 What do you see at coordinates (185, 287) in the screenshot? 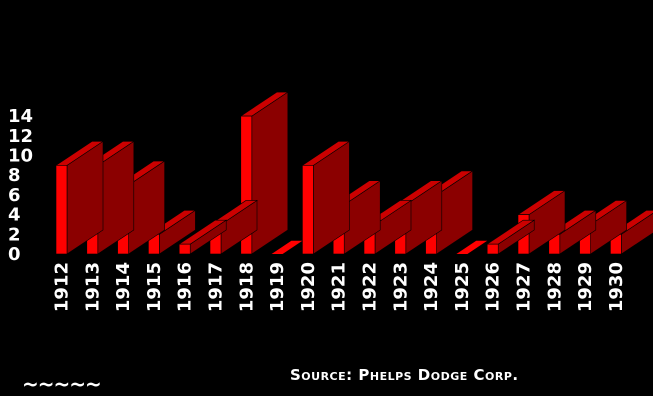
I see `x-tick-label: 1916` at bounding box center [185, 287].